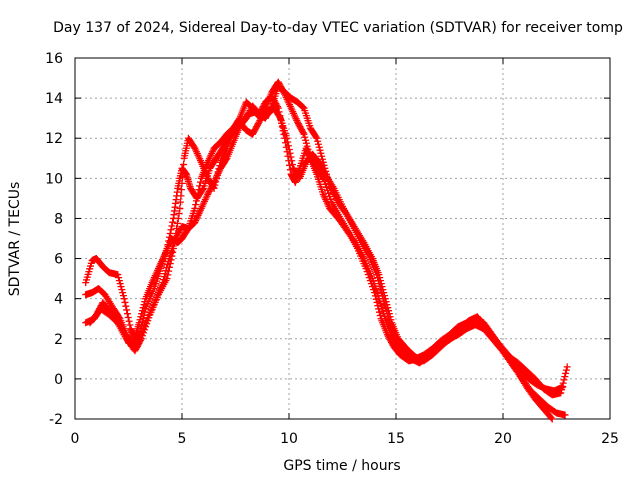 The image size is (640, 480). Describe the element at coordinates (54, 59) in the screenshot. I see `y-tick-label: 16` at that location.